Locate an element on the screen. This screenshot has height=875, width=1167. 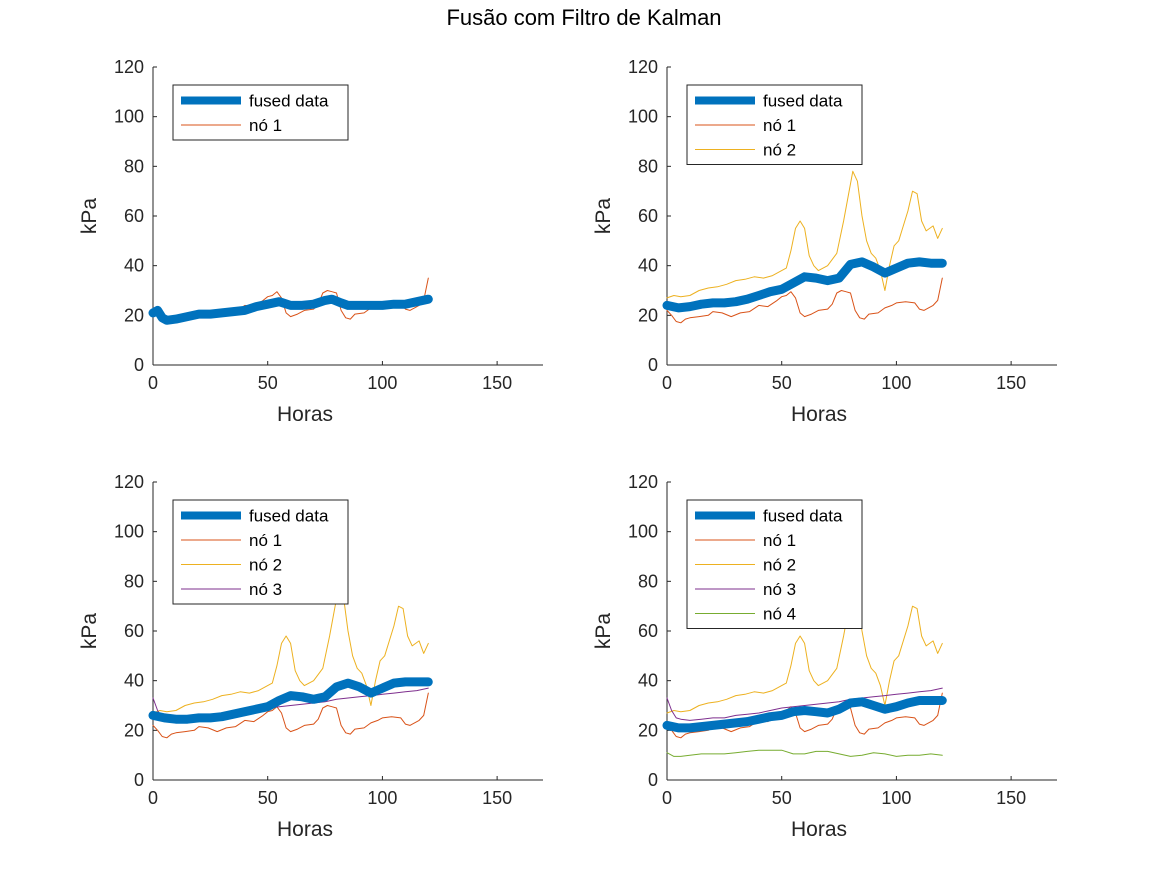
legend: fused data nó 1 is located at coordinates (260, 112).